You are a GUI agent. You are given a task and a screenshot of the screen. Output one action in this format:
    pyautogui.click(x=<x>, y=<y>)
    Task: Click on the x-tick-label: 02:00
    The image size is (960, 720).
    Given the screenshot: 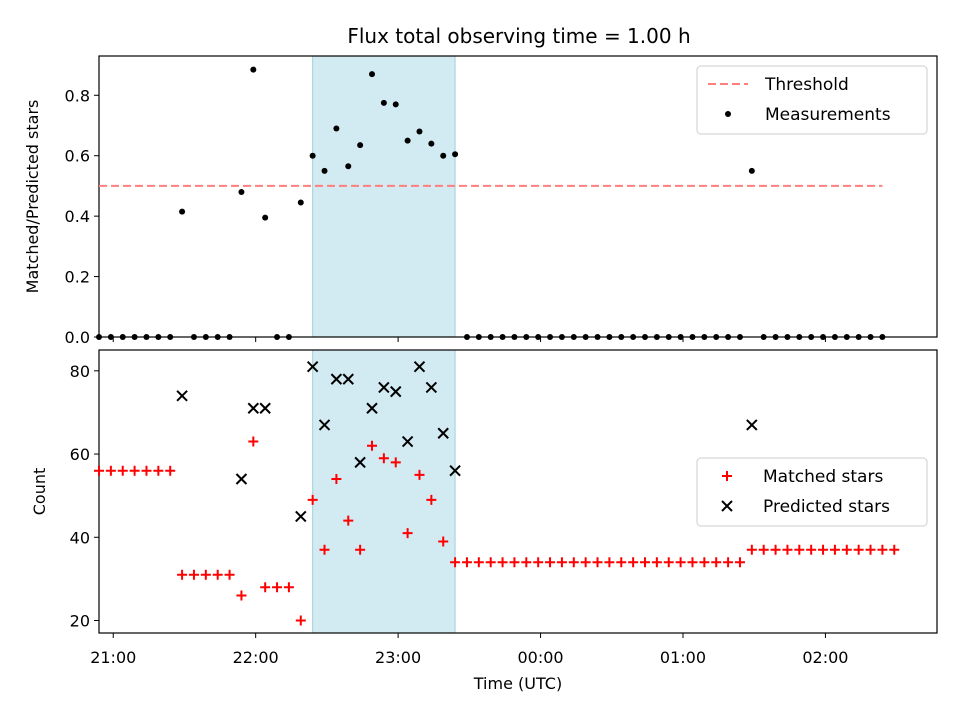 What is the action you would take?
    pyautogui.click(x=825, y=657)
    